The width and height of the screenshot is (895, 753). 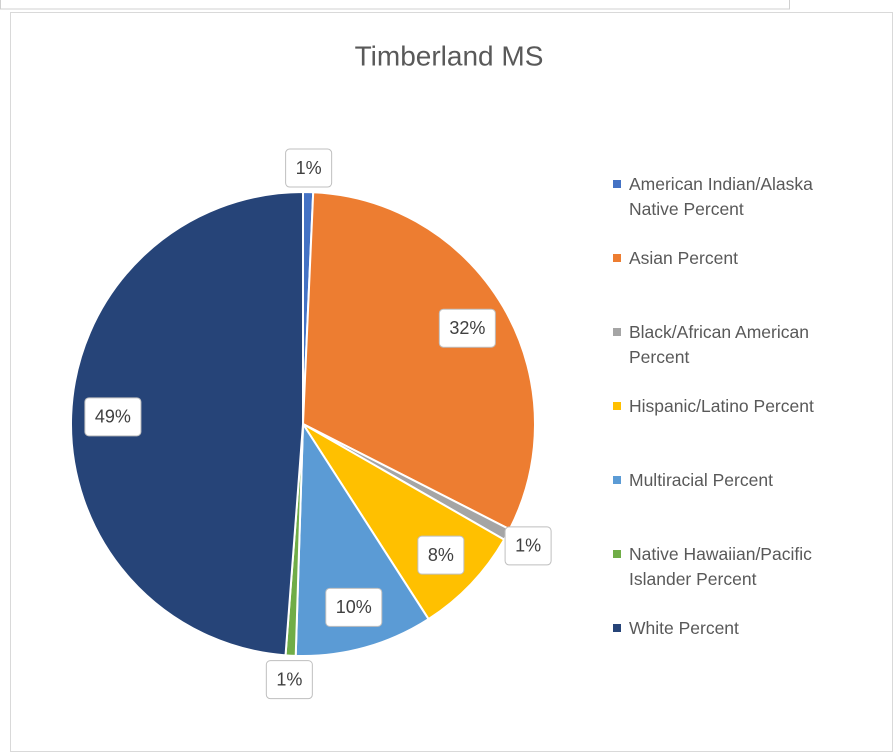 I want to click on legend-item: Hispanic/Latino Percent, so click(x=738, y=406).